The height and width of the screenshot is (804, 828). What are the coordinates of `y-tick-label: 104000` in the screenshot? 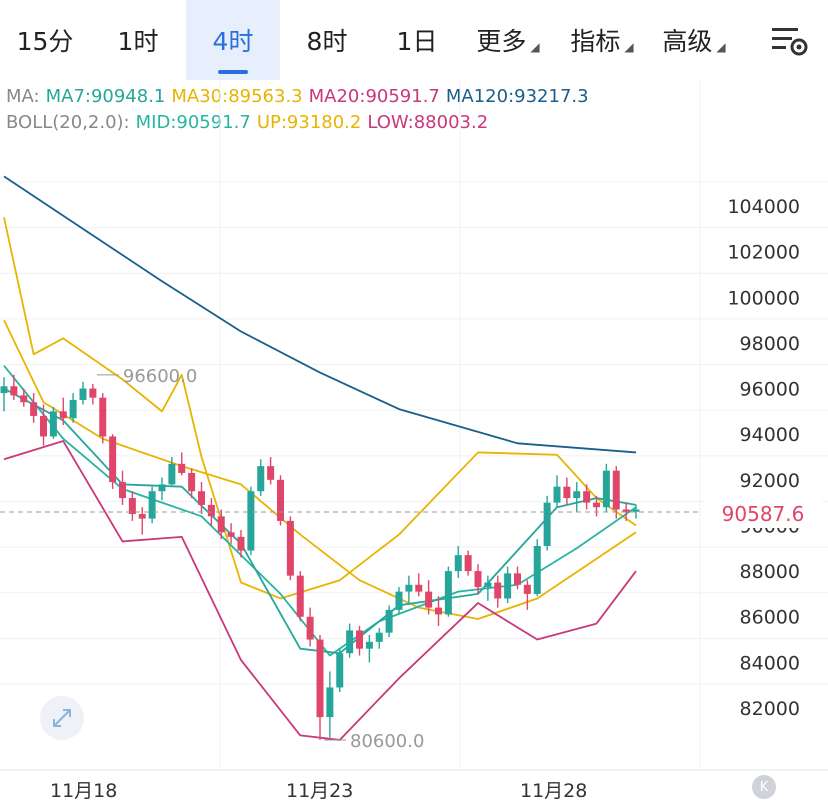 It's located at (763, 207).